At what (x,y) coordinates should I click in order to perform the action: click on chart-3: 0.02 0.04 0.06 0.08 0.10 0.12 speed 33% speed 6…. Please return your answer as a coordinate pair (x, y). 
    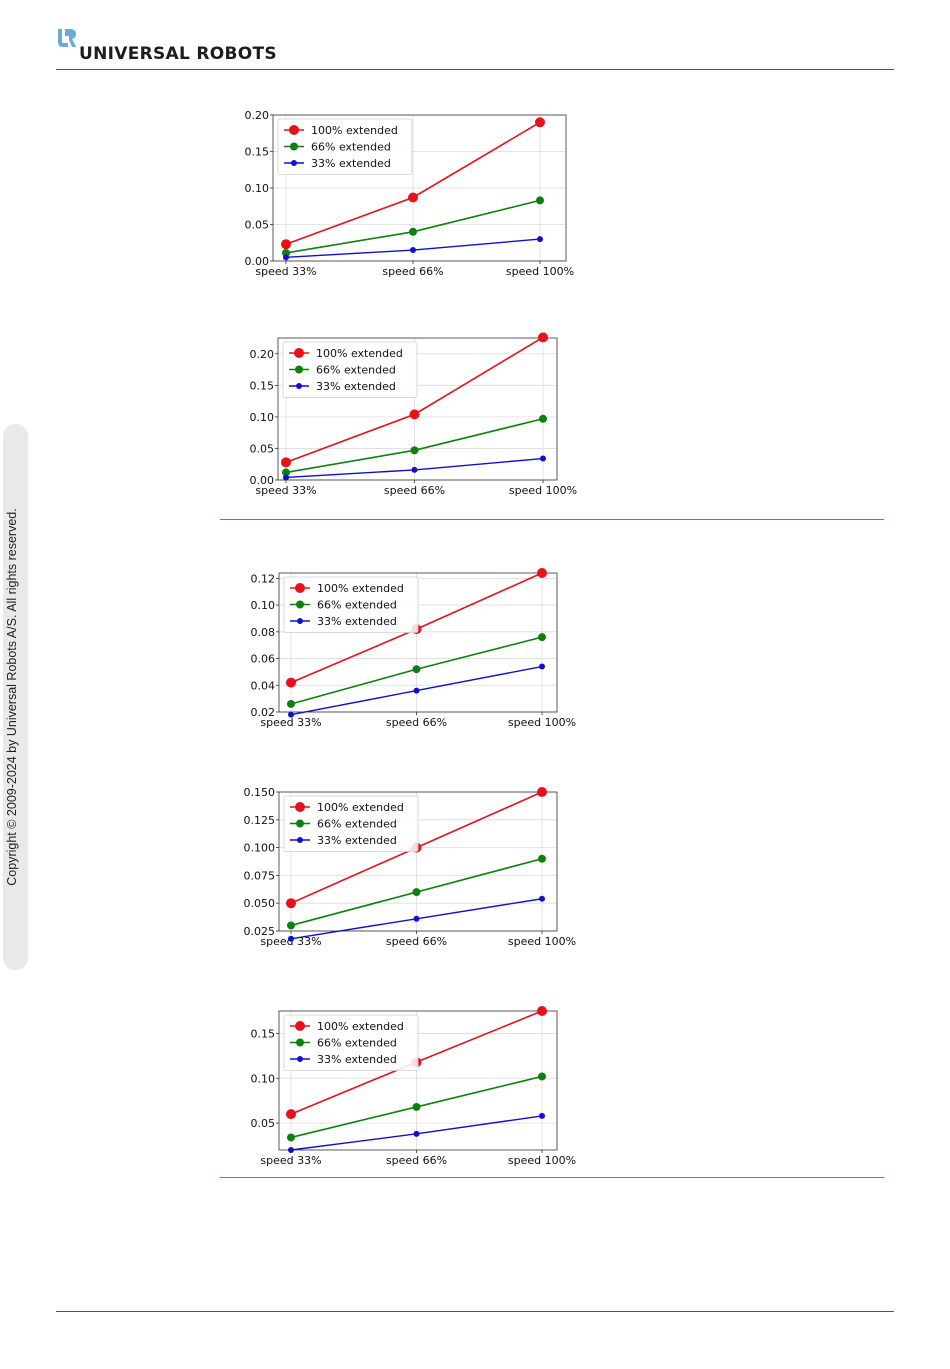
    Looking at the image, I should click on (413, 648).